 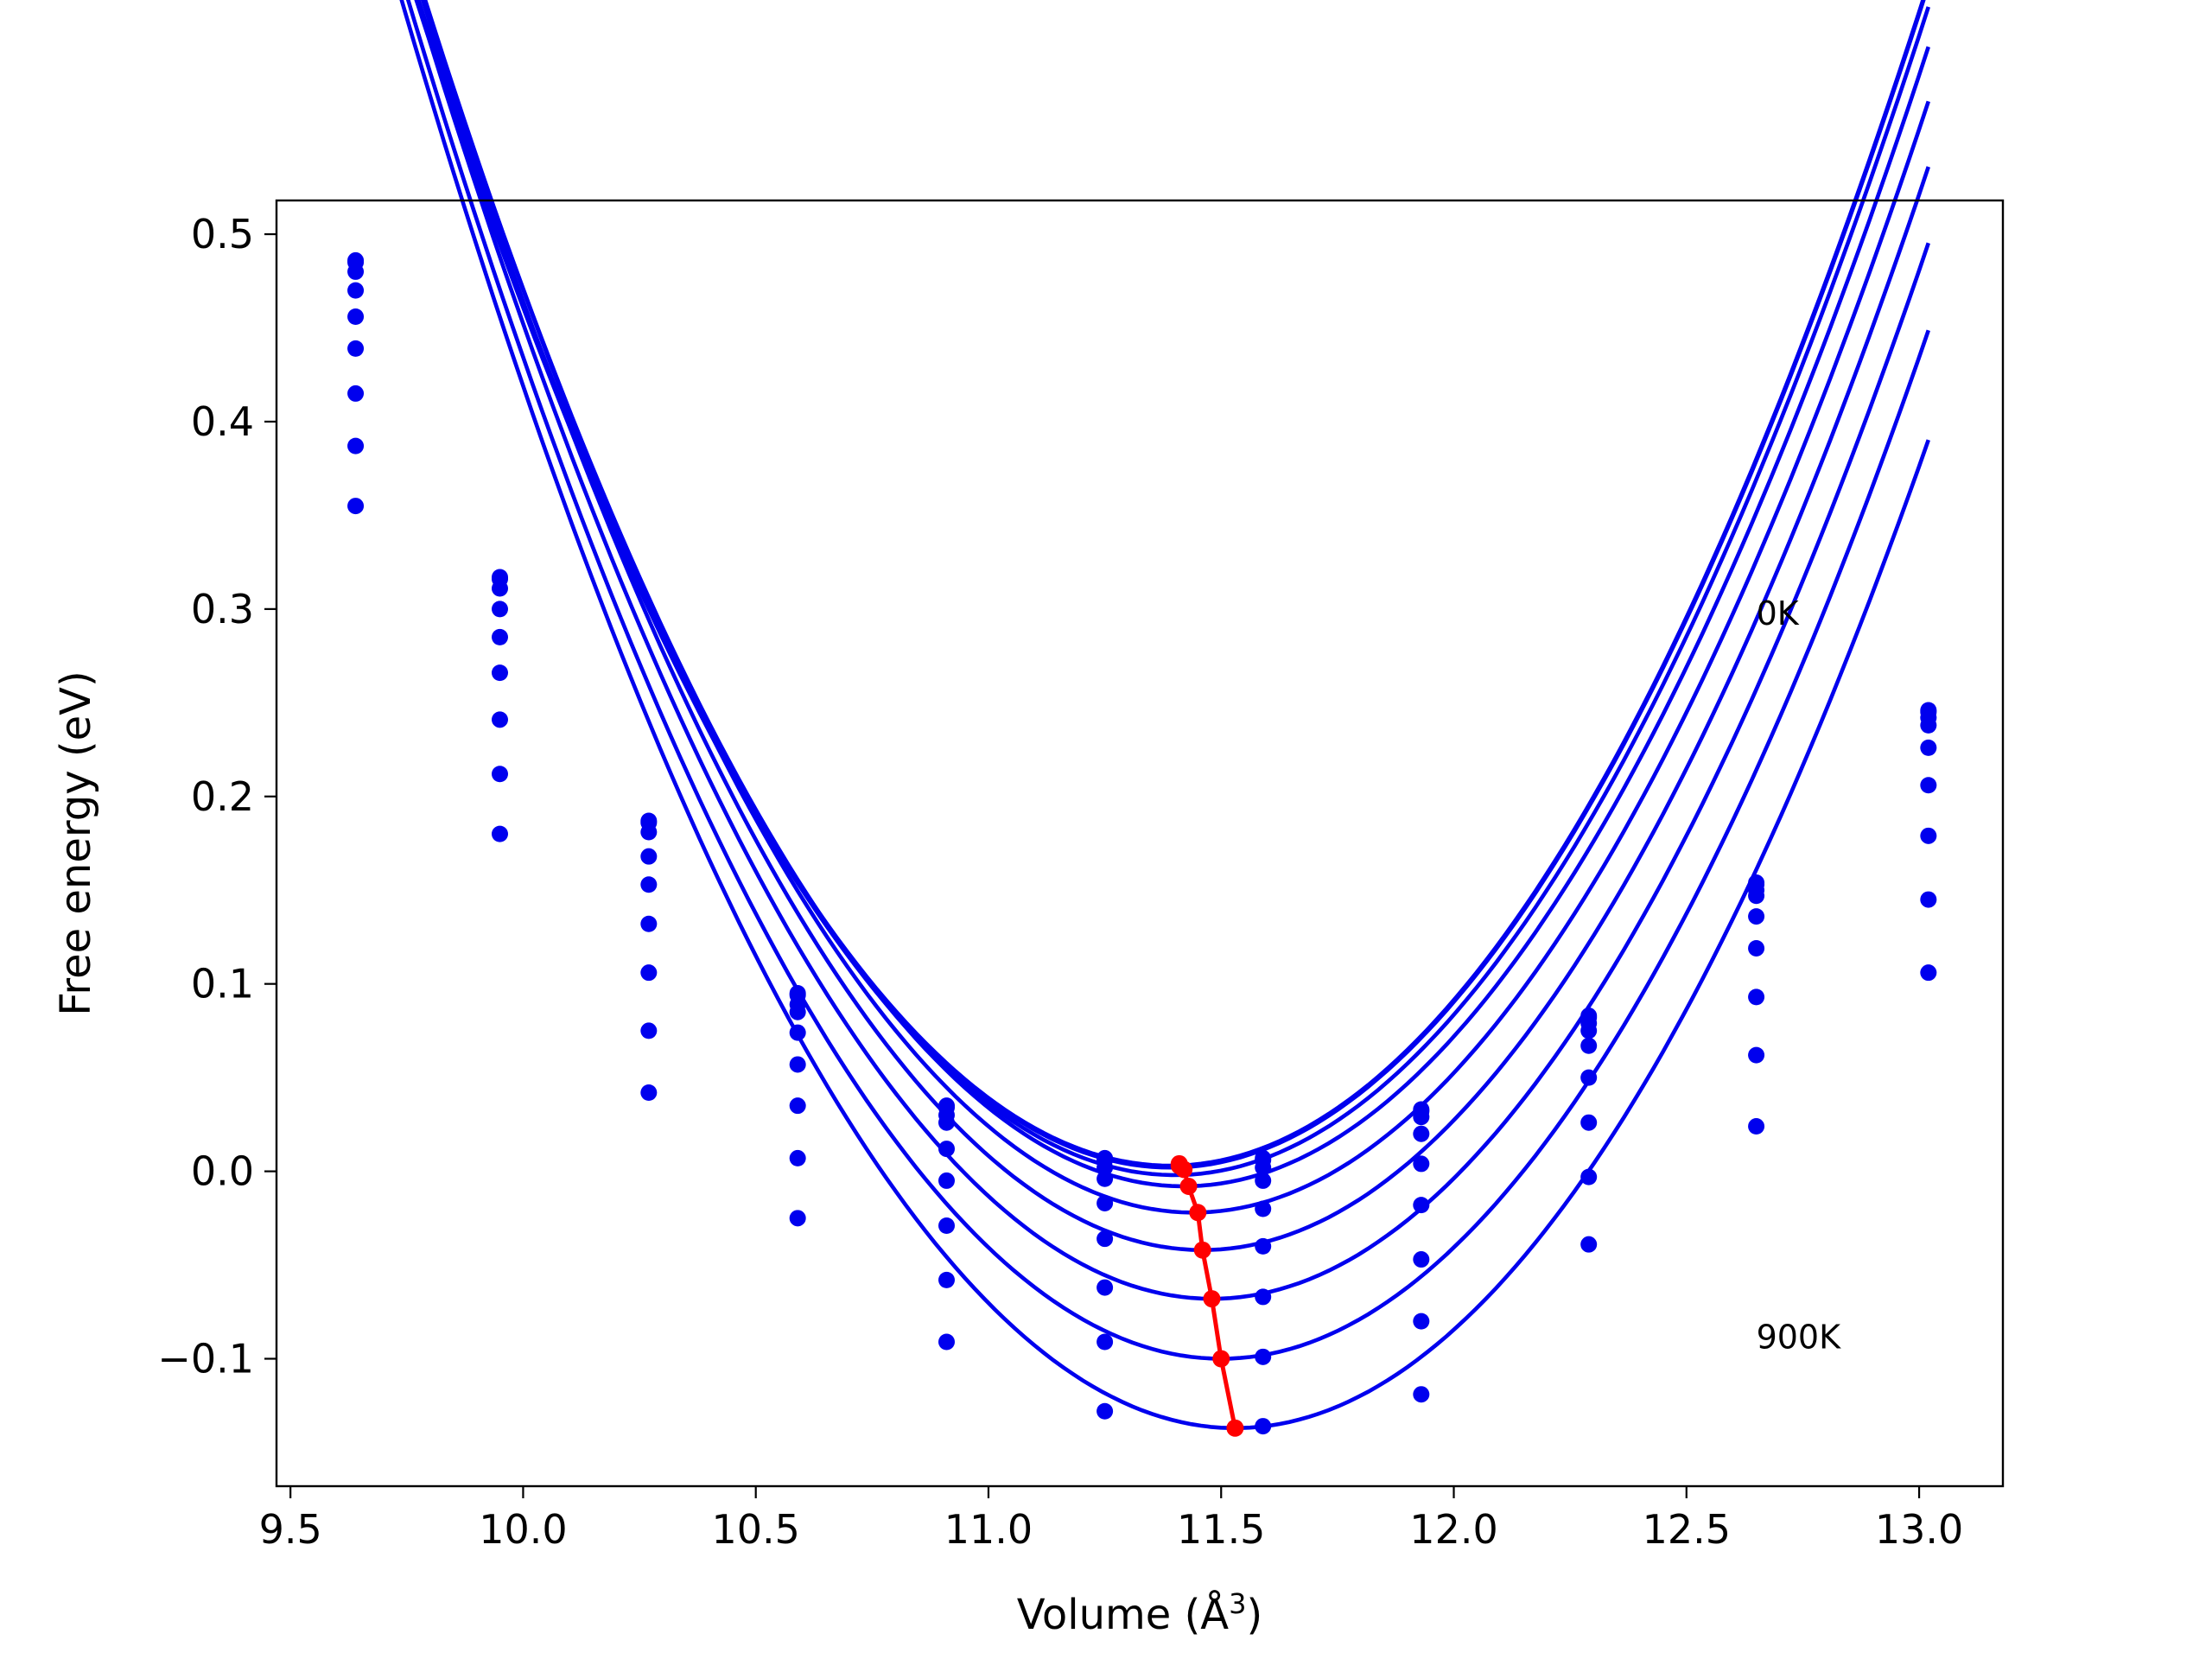 What do you see at coordinates (1687, 1529) in the screenshot?
I see `x-tick-label: 12.5` at bounding box center [1687, 1529].